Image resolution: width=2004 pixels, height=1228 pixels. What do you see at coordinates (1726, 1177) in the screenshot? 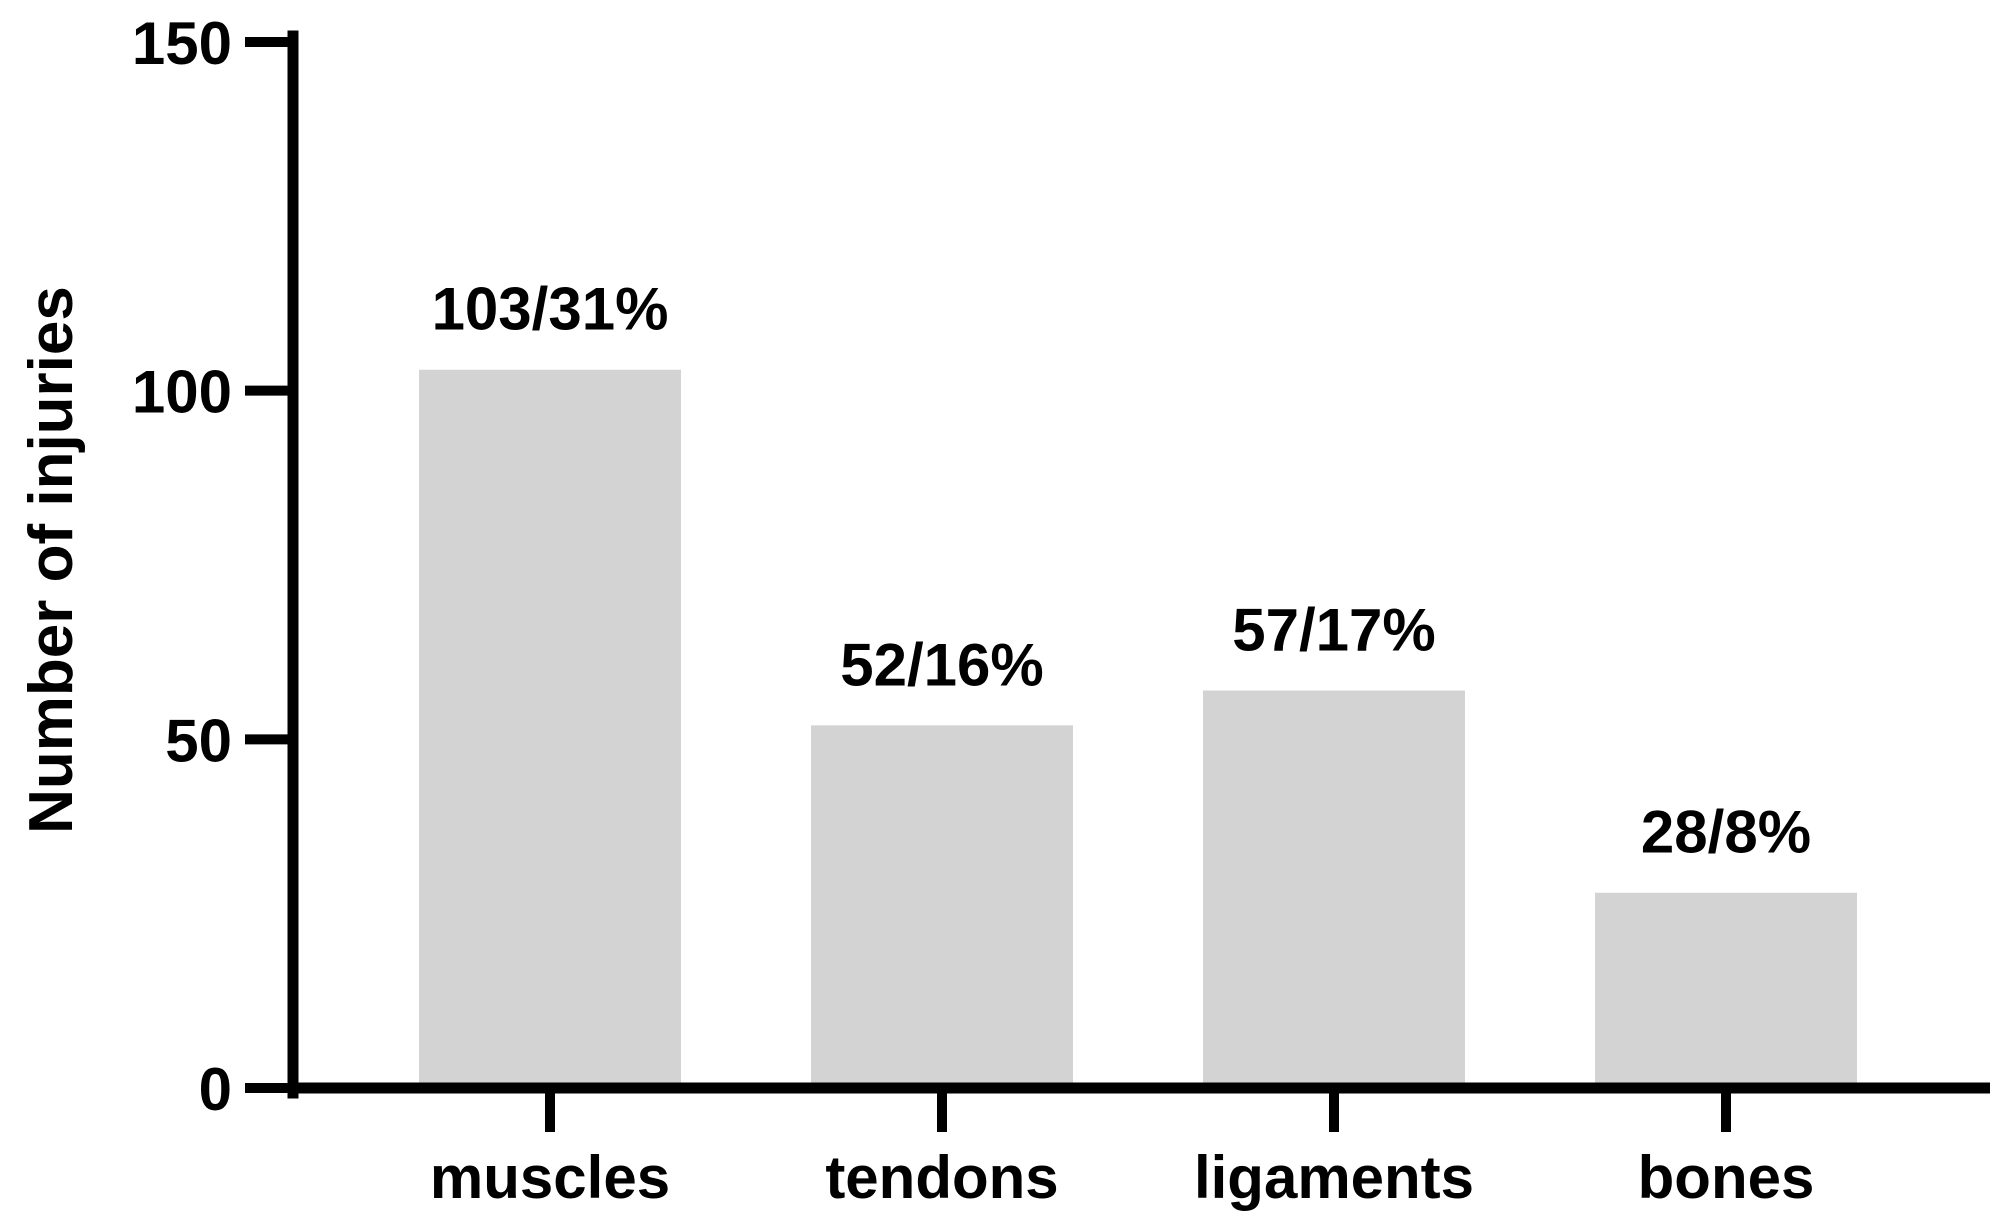
I see `x-tick-label-bones: bones` at bounding box center [1726, 1177].